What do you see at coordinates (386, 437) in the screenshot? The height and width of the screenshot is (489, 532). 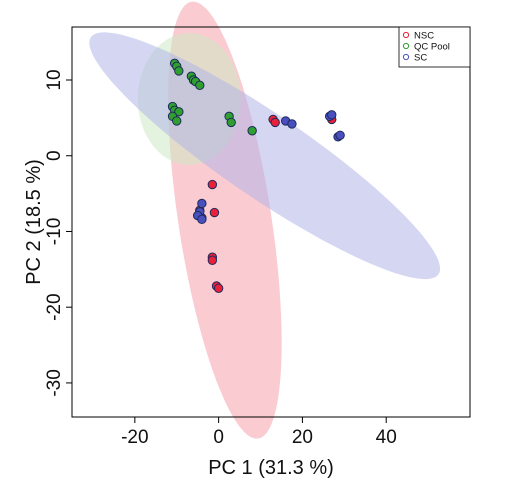 I see `x-tick-label: 40` at bounding box center [386, 437].